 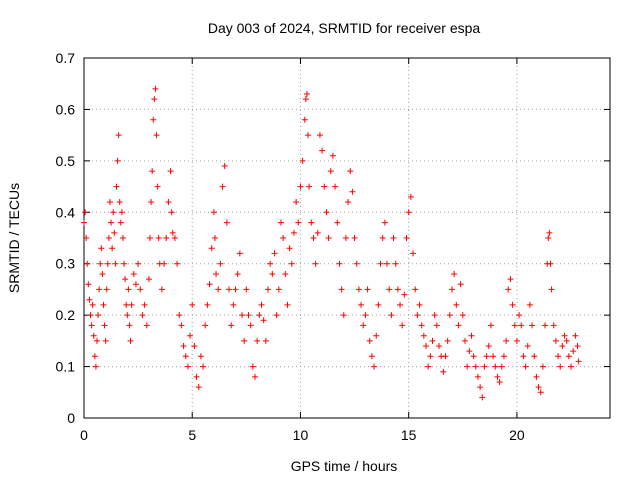 I want to click on y-tick-label: 0, so click(x=71, y=418).